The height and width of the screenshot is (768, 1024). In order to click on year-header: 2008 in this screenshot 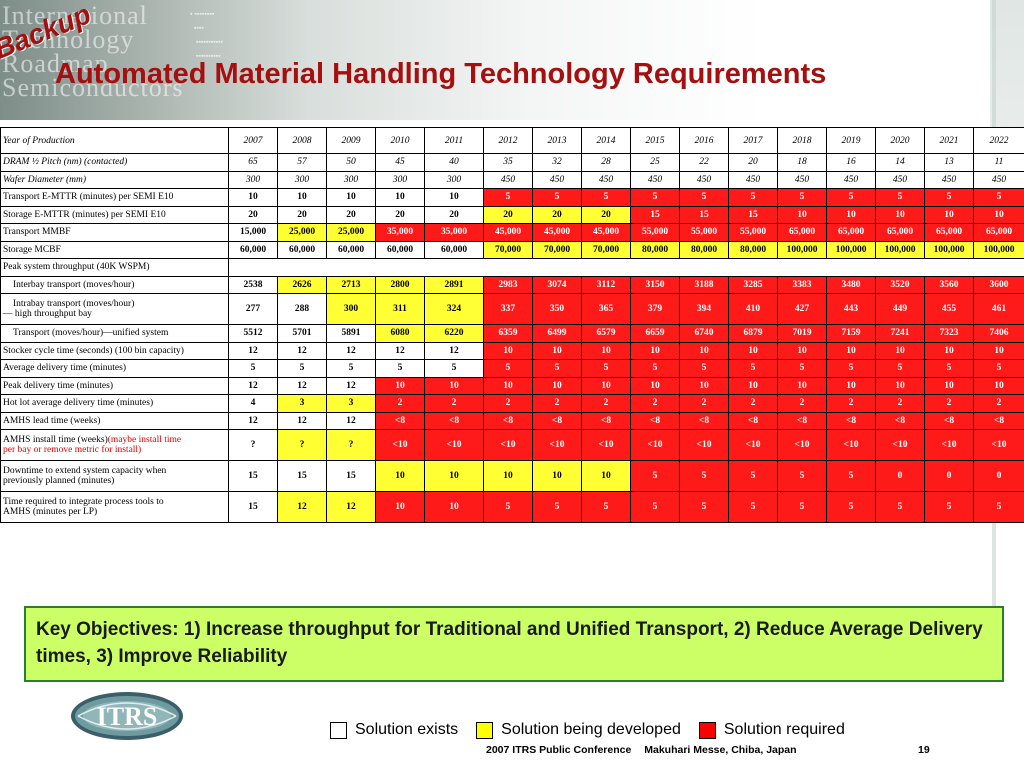, I will do `click(302, 140)`.